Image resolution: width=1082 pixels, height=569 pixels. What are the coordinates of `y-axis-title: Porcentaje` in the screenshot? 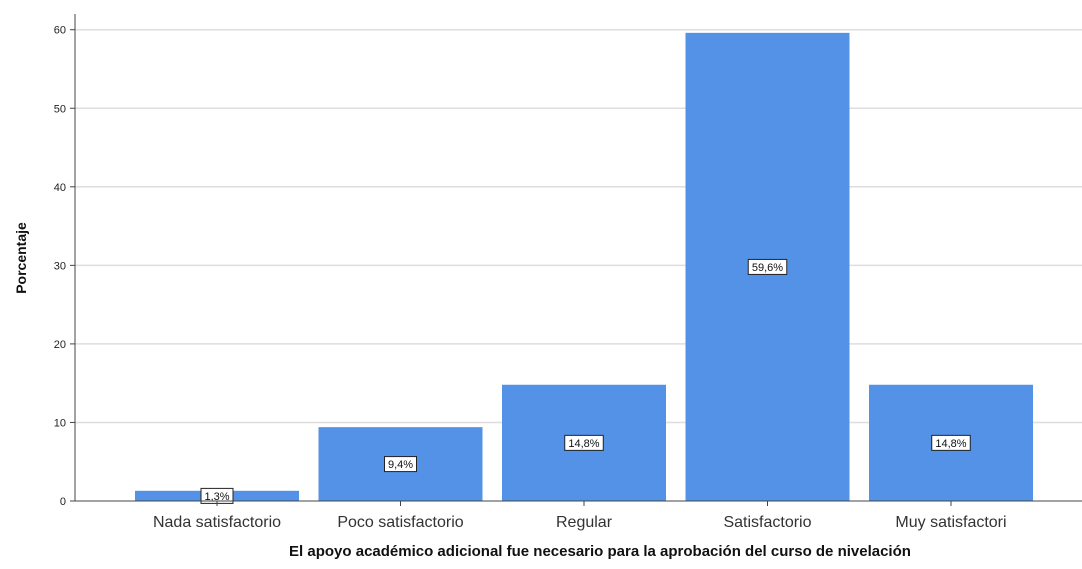 It's located at (21, 258).